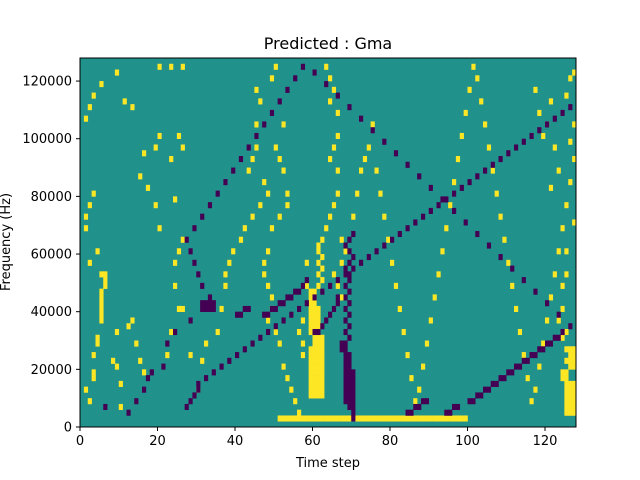 The width and height of the screenshot is (640, 480). I want to click on y-axis: 0 20000 40000 60000 80000 100000 120000, so click(51, 255).